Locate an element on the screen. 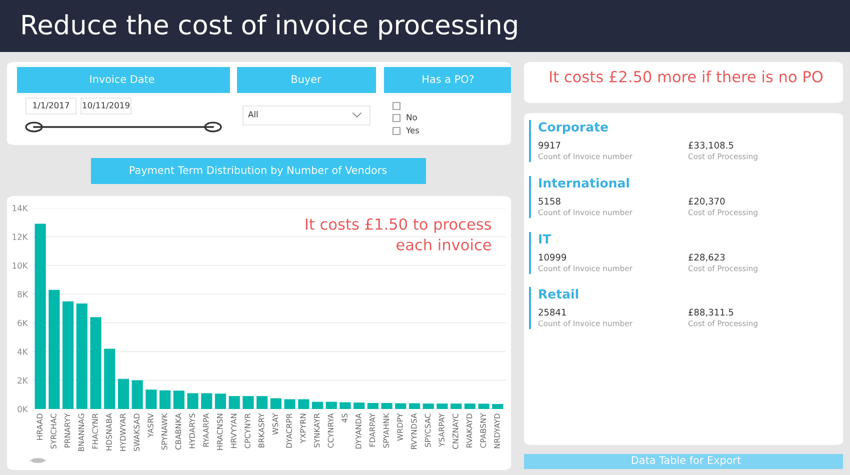 This screenshot has width=850, height=475. text: All is located at coordinates (253, 114).